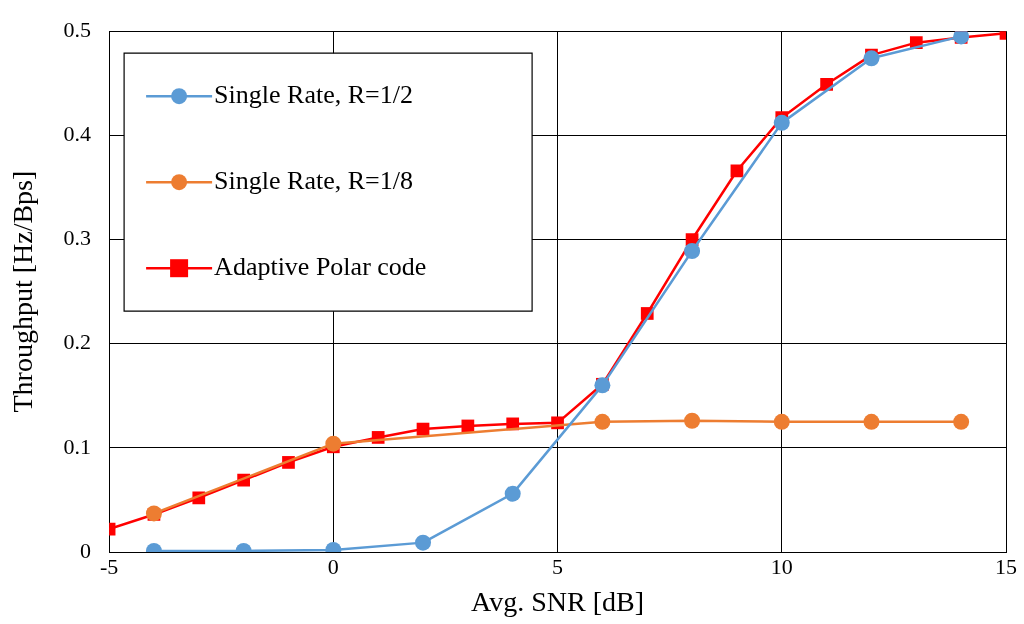 This screenshot has height=624, width=1024. I want to click on y-tick-label: 0.3, so click(77, 238).